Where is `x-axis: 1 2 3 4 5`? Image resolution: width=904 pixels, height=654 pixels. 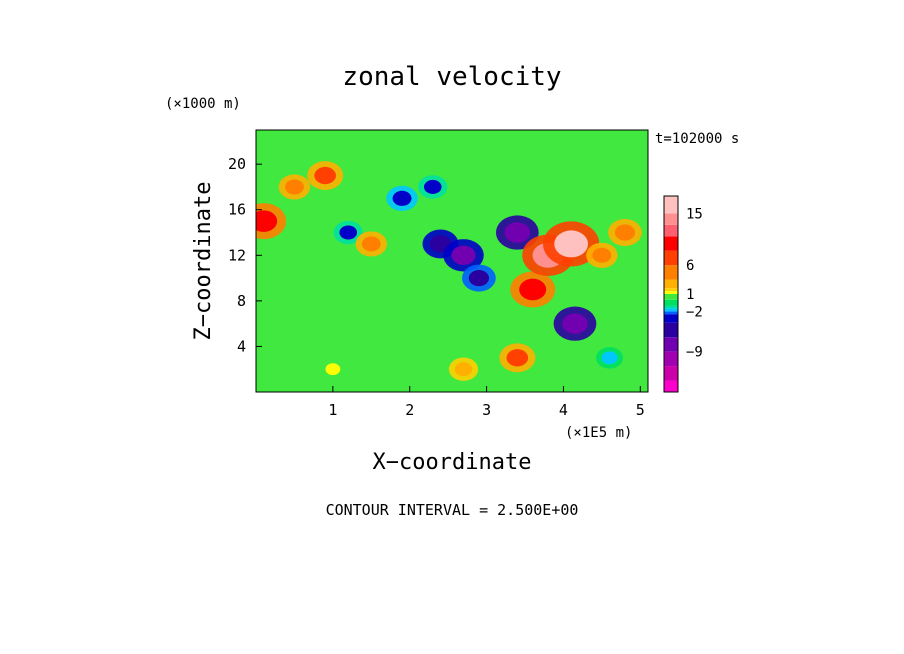
x-axis: 1 2 3 4 5 is located at coordinates (486, 402).